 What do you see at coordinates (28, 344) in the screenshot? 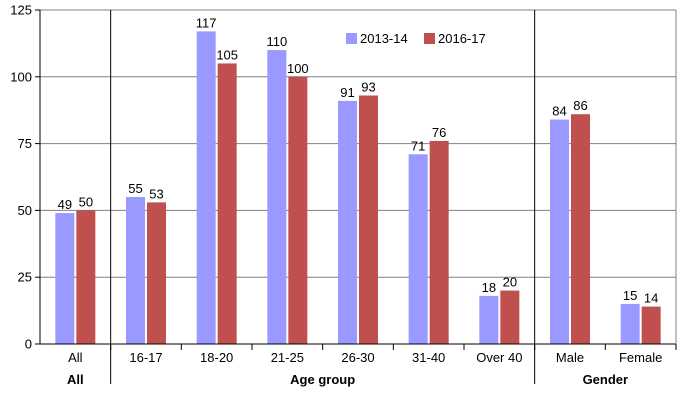
I see `y-tick-label: 0` at bounding box center [28, 344].